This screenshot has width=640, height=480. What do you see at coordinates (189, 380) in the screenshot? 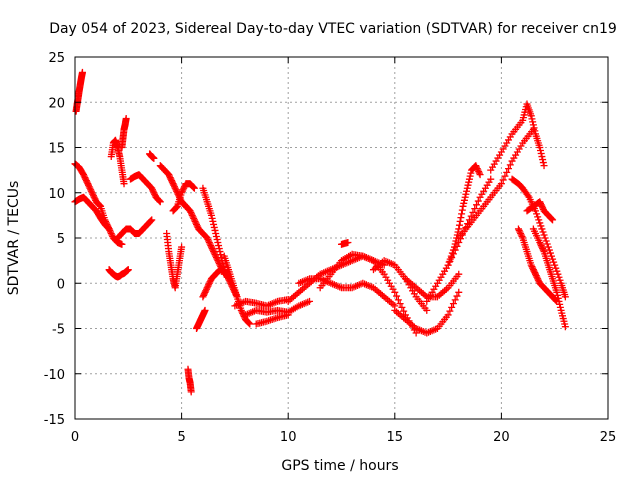
I see `series-sat-o` at bounding box center [189, 380].